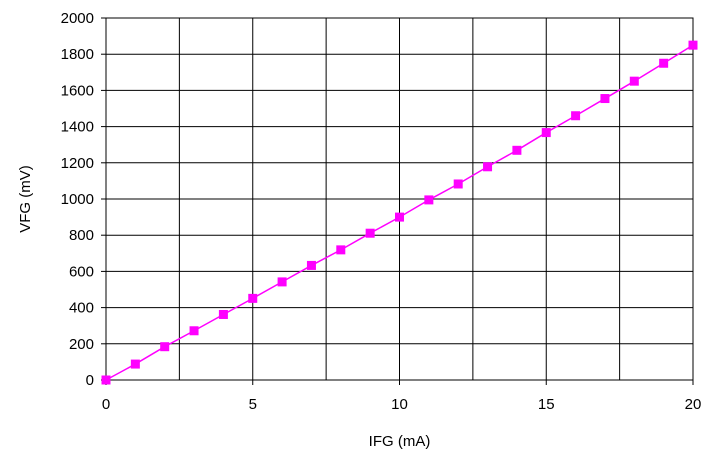  What do you see at coordinates (400, 441) in the screenshot?
I see `x-axis-title: IFG (mA)` at bounding box center [400, 441].